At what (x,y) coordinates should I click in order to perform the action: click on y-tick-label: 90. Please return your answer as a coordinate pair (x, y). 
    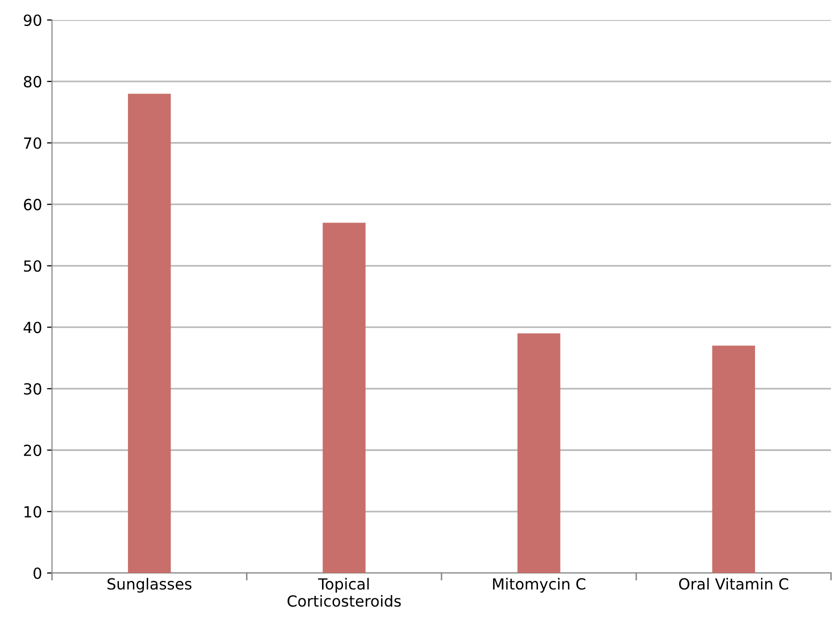
    Looking at the image, I should click on (33, 20).